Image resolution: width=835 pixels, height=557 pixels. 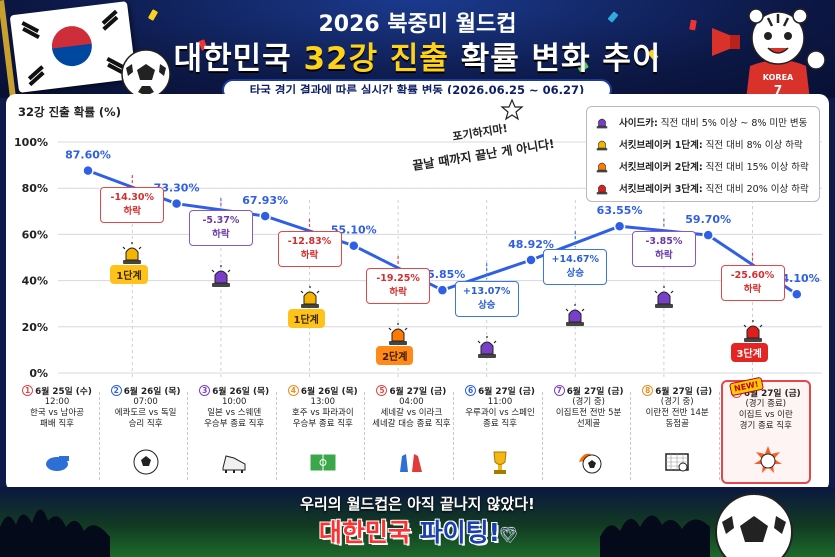 I want to click on legend-item: 서킷브레이커 1단계: 직전 대비 8% 이상 하락, so click(x=703, y=144).